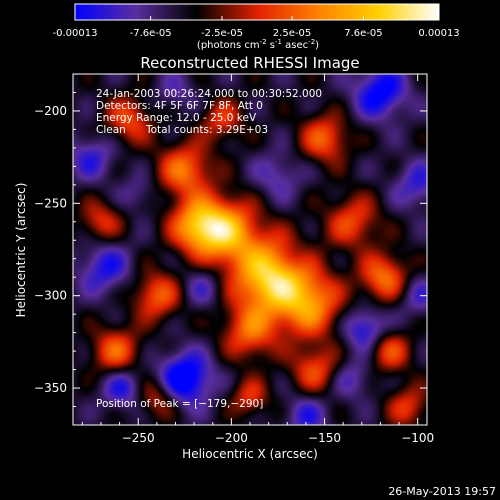 The height and width of the screenshot is (500, 500). Describe the element at coordinates (75, 33) in the screenshot. I see `colorbar-tick-label: -0.00013` at that location.